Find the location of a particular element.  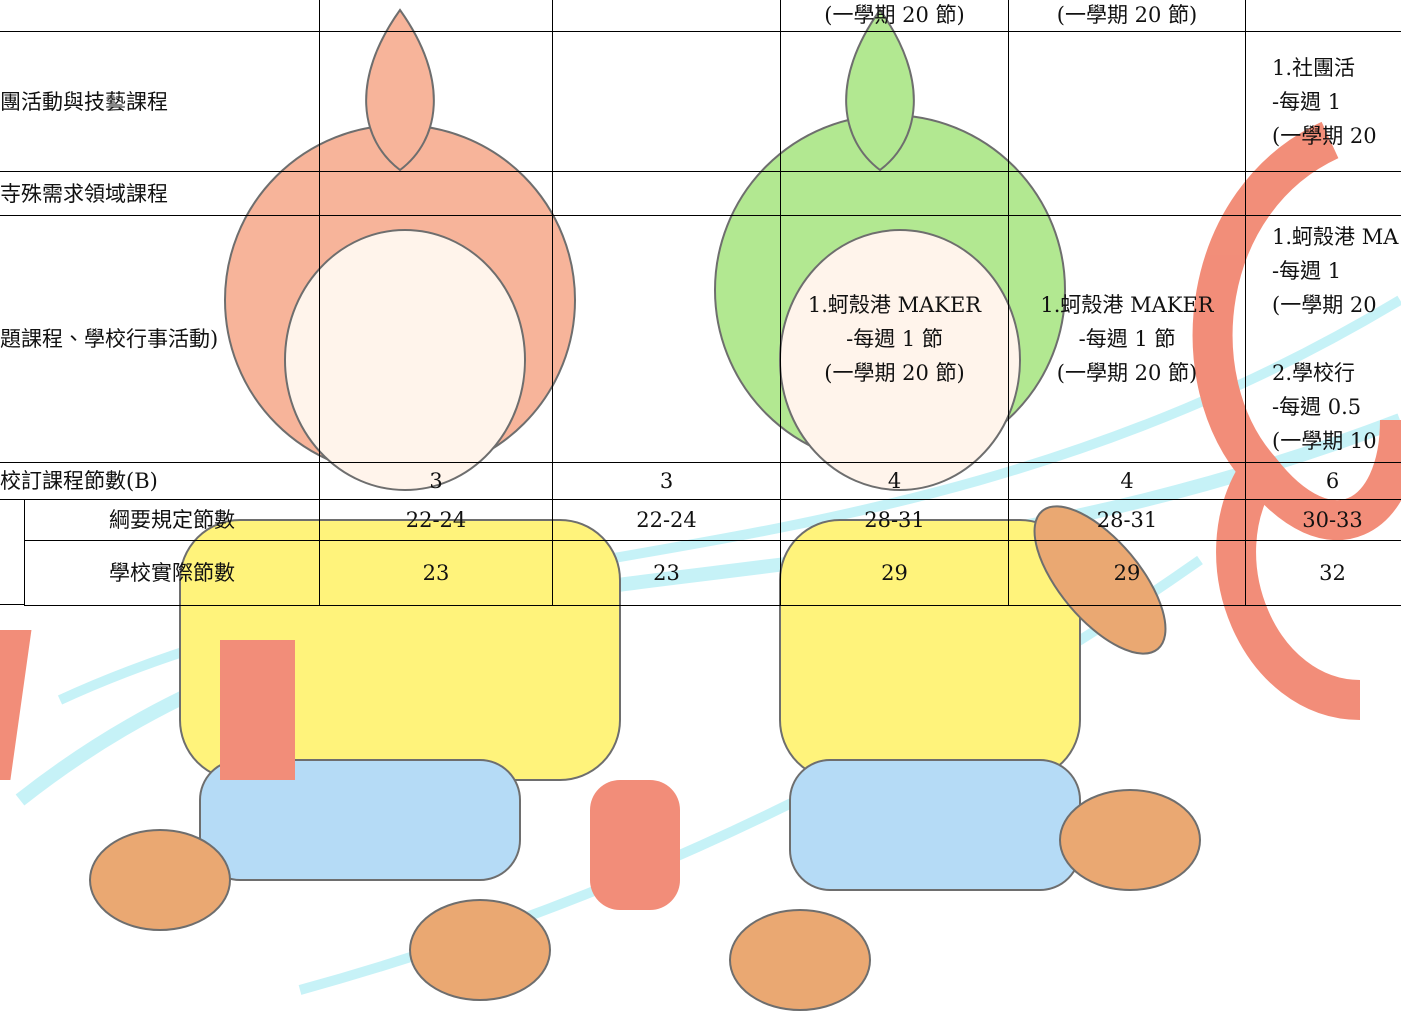

cell-text: 校訂課程節數(B) is located at coordinates (79, 481).